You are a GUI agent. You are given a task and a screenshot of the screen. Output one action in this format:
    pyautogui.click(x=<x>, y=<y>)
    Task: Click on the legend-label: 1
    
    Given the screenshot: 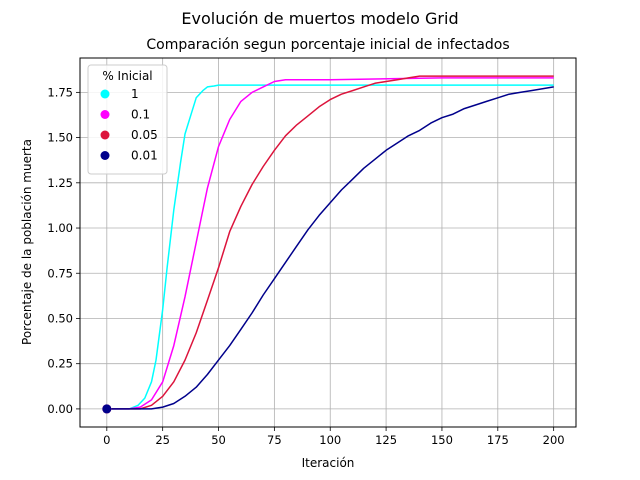 What is the action you would take?
    pyautogui.click(x=135, y=94)
    